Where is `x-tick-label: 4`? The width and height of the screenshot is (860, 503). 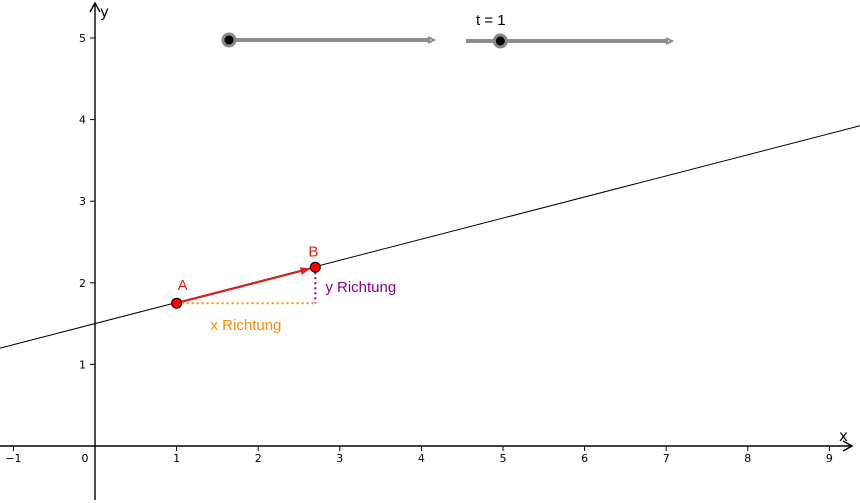
x-tick-label: 4 is located at coordinates (421, 458).